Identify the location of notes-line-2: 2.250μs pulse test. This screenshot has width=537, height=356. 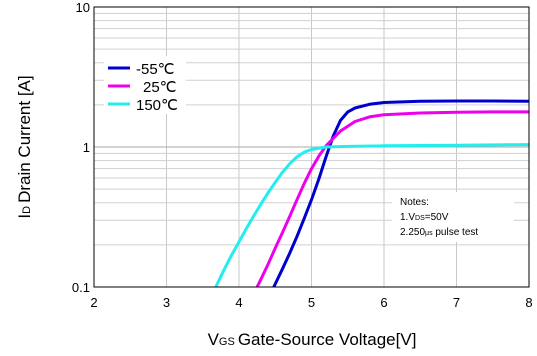
(439, 232).